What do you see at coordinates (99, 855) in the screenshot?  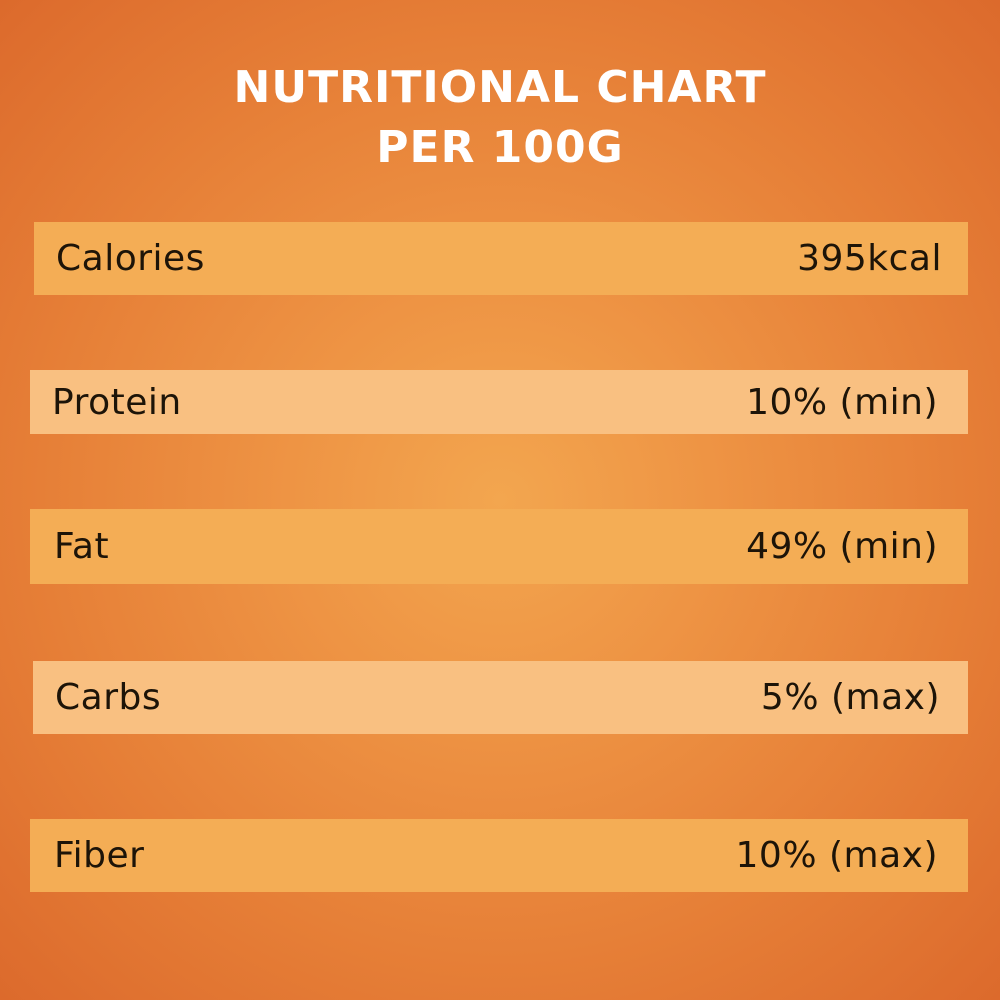 I see `nutrient-label: Fiber` at bounding box center [99, 855].